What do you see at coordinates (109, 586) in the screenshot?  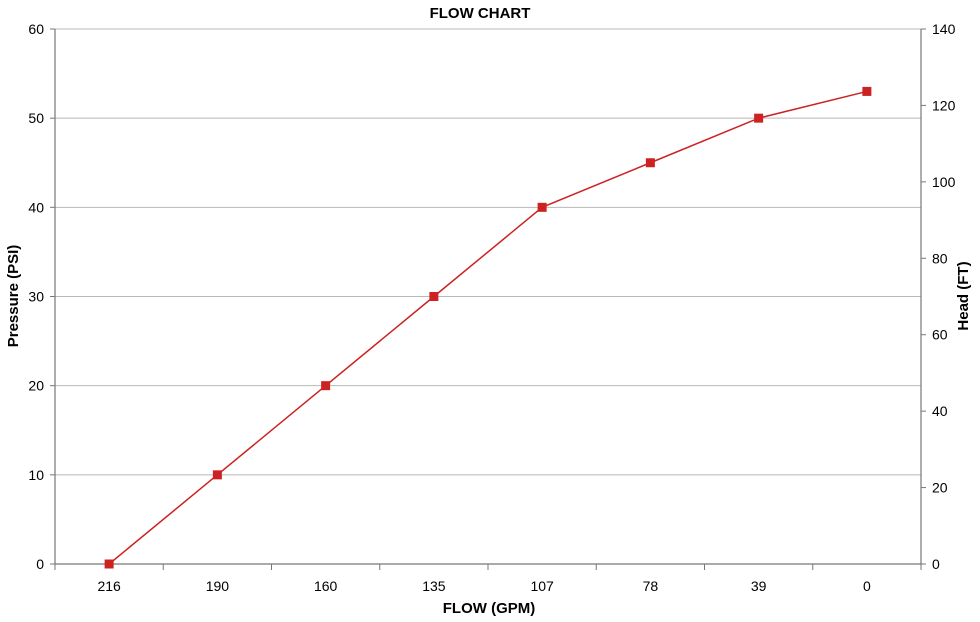 I see `x-tick-label: 216` at bounding box center [109, 586].